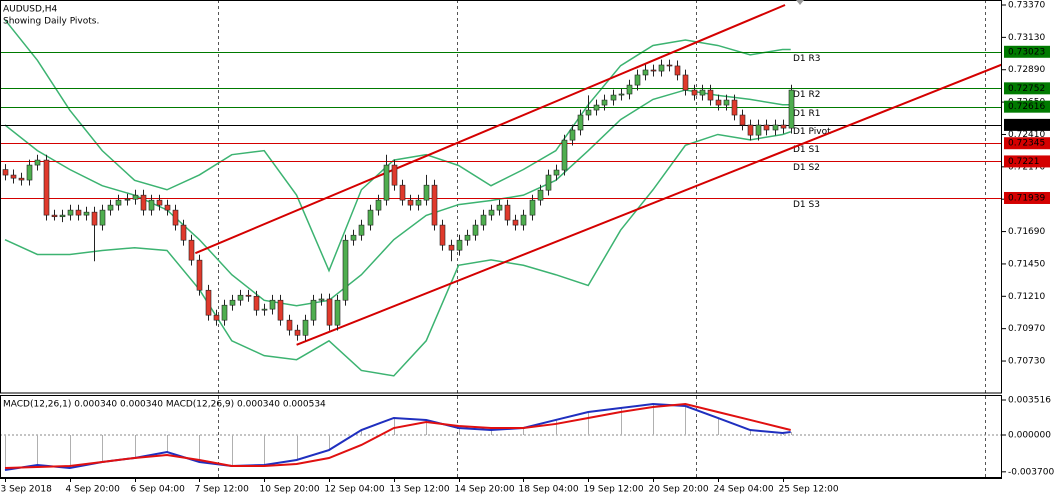 The height and width of the screenshot is (499, 1058). I want to click on pivot-name: D1 R1, so click(807, 114).